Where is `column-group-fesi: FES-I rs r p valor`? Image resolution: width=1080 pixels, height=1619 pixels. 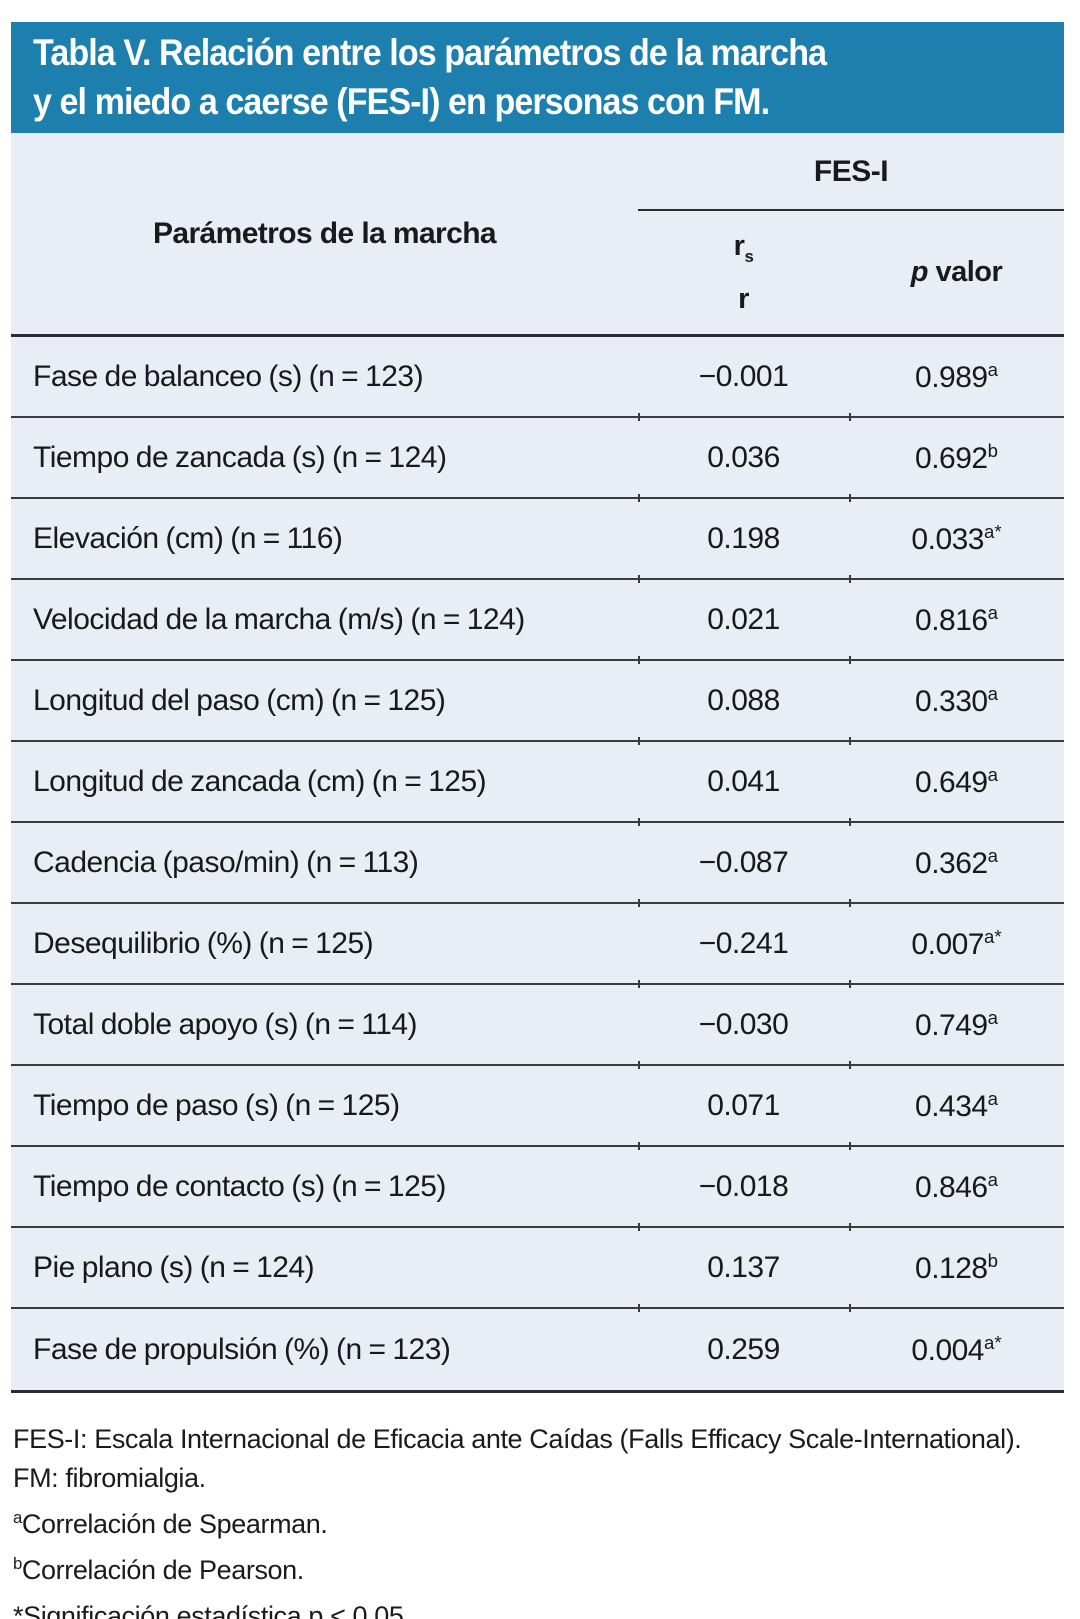
column-group-fesi: FES-I rs r p valor is located at coordinates (851, 233).